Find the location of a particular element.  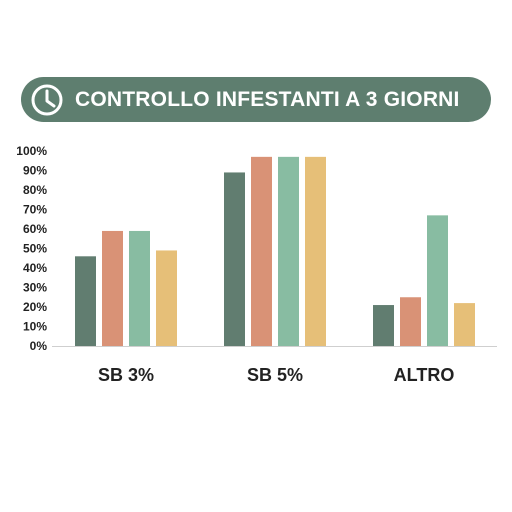

x-category-label: SB 5% is located at coordinates (275, 375).